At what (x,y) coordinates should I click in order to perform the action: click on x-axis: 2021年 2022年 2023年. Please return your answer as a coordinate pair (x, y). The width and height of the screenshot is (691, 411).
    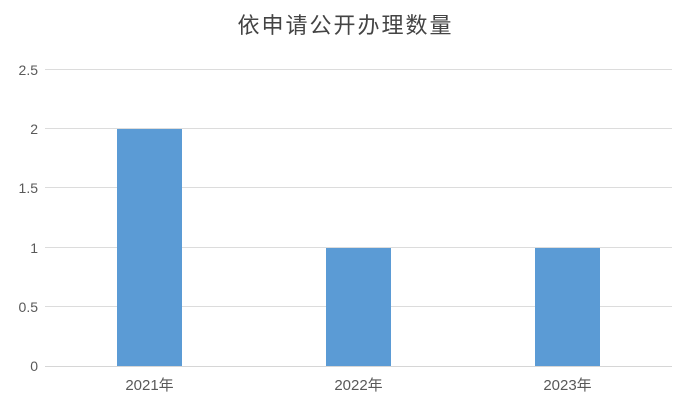
    Looking at the image, I should click on (358, 386).